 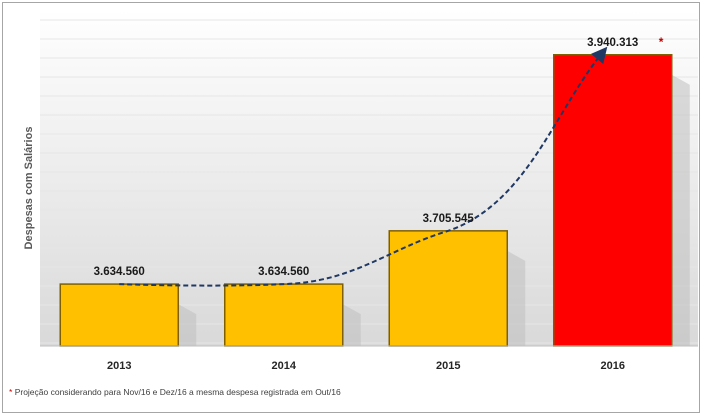 I want to click on bar-2014, so click(x=284, y=315).